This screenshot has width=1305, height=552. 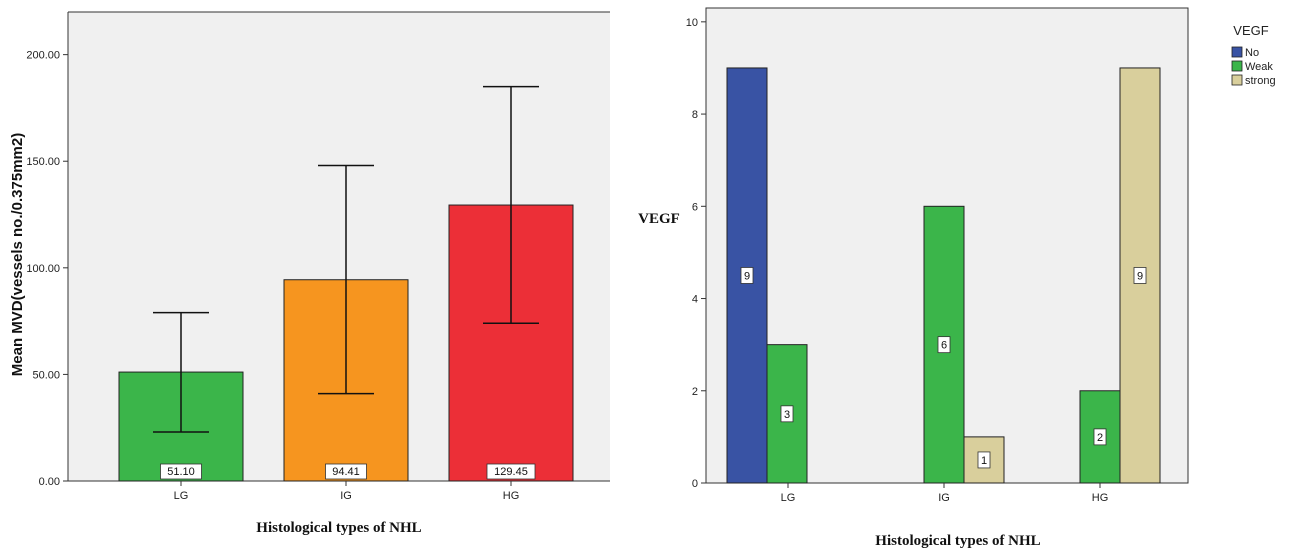 I want to click on data-label: 2, so click(x=1100, y=438).